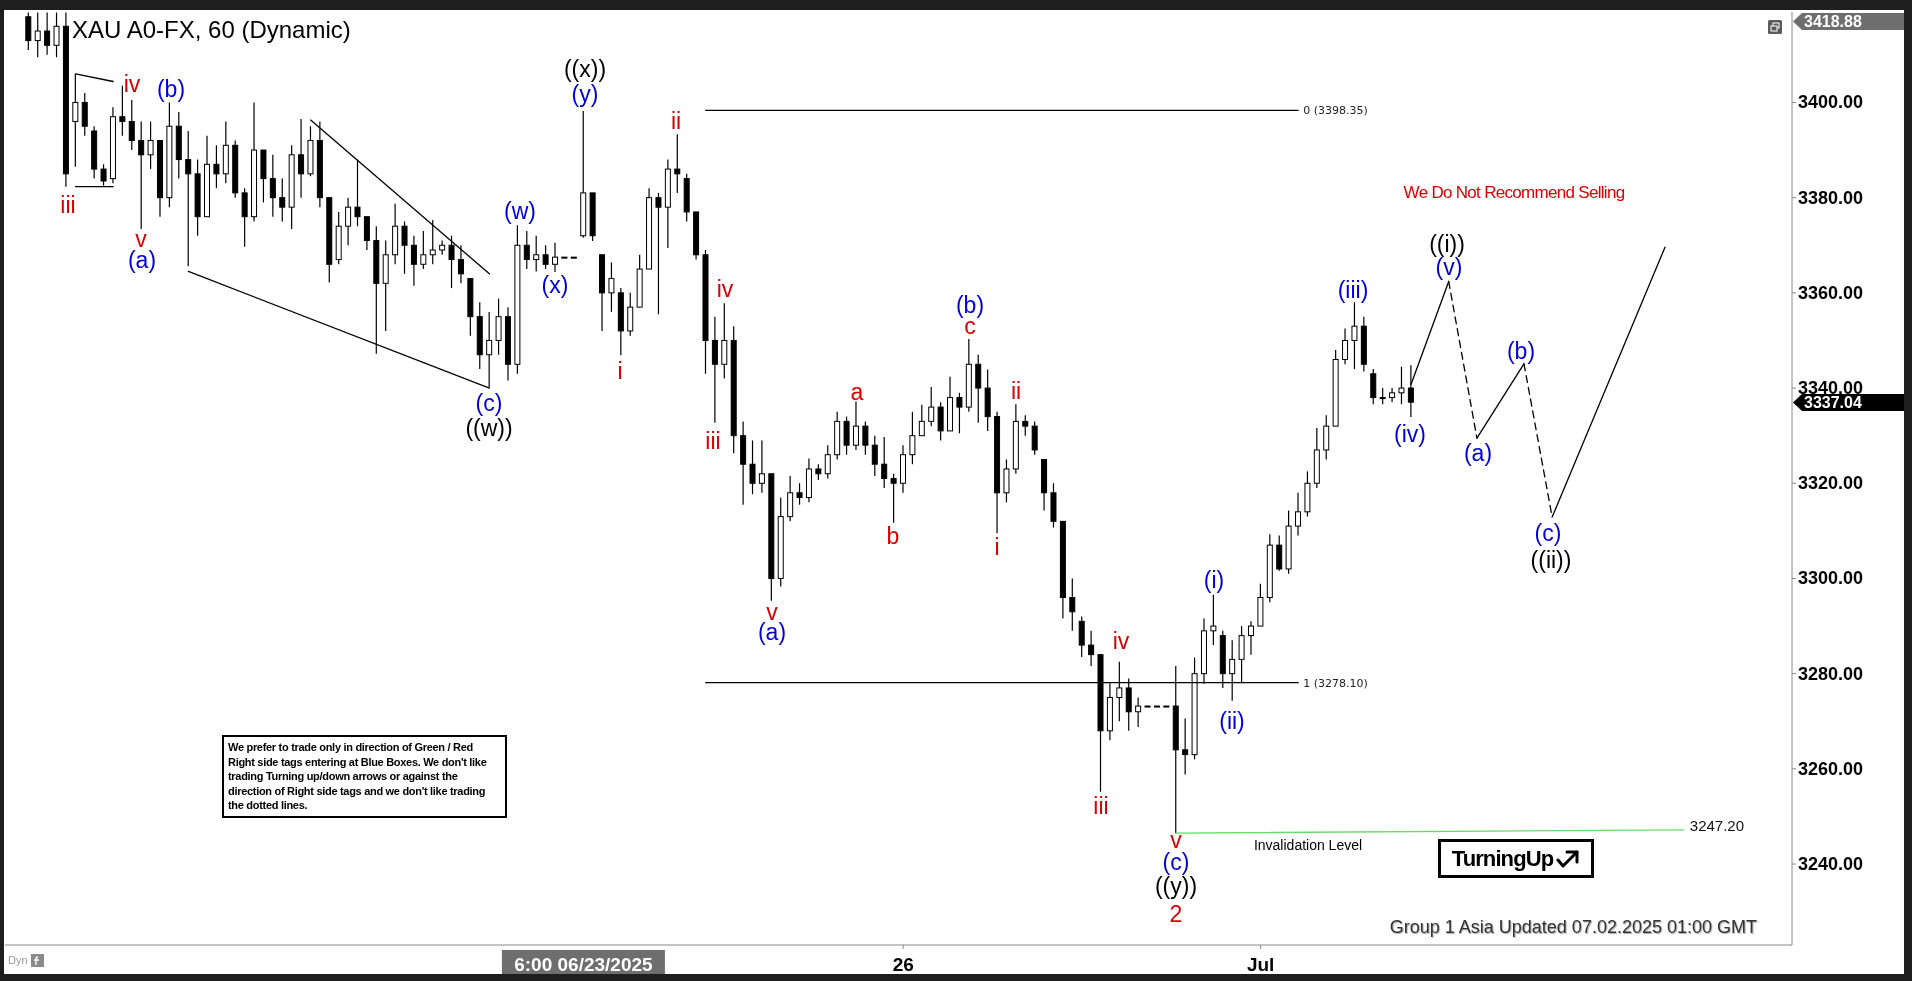  What do you see at coordinates (1831, 768) in the screenshot?
I see `y-tick-label: 3260.00` at bounding box center [1831, 768].